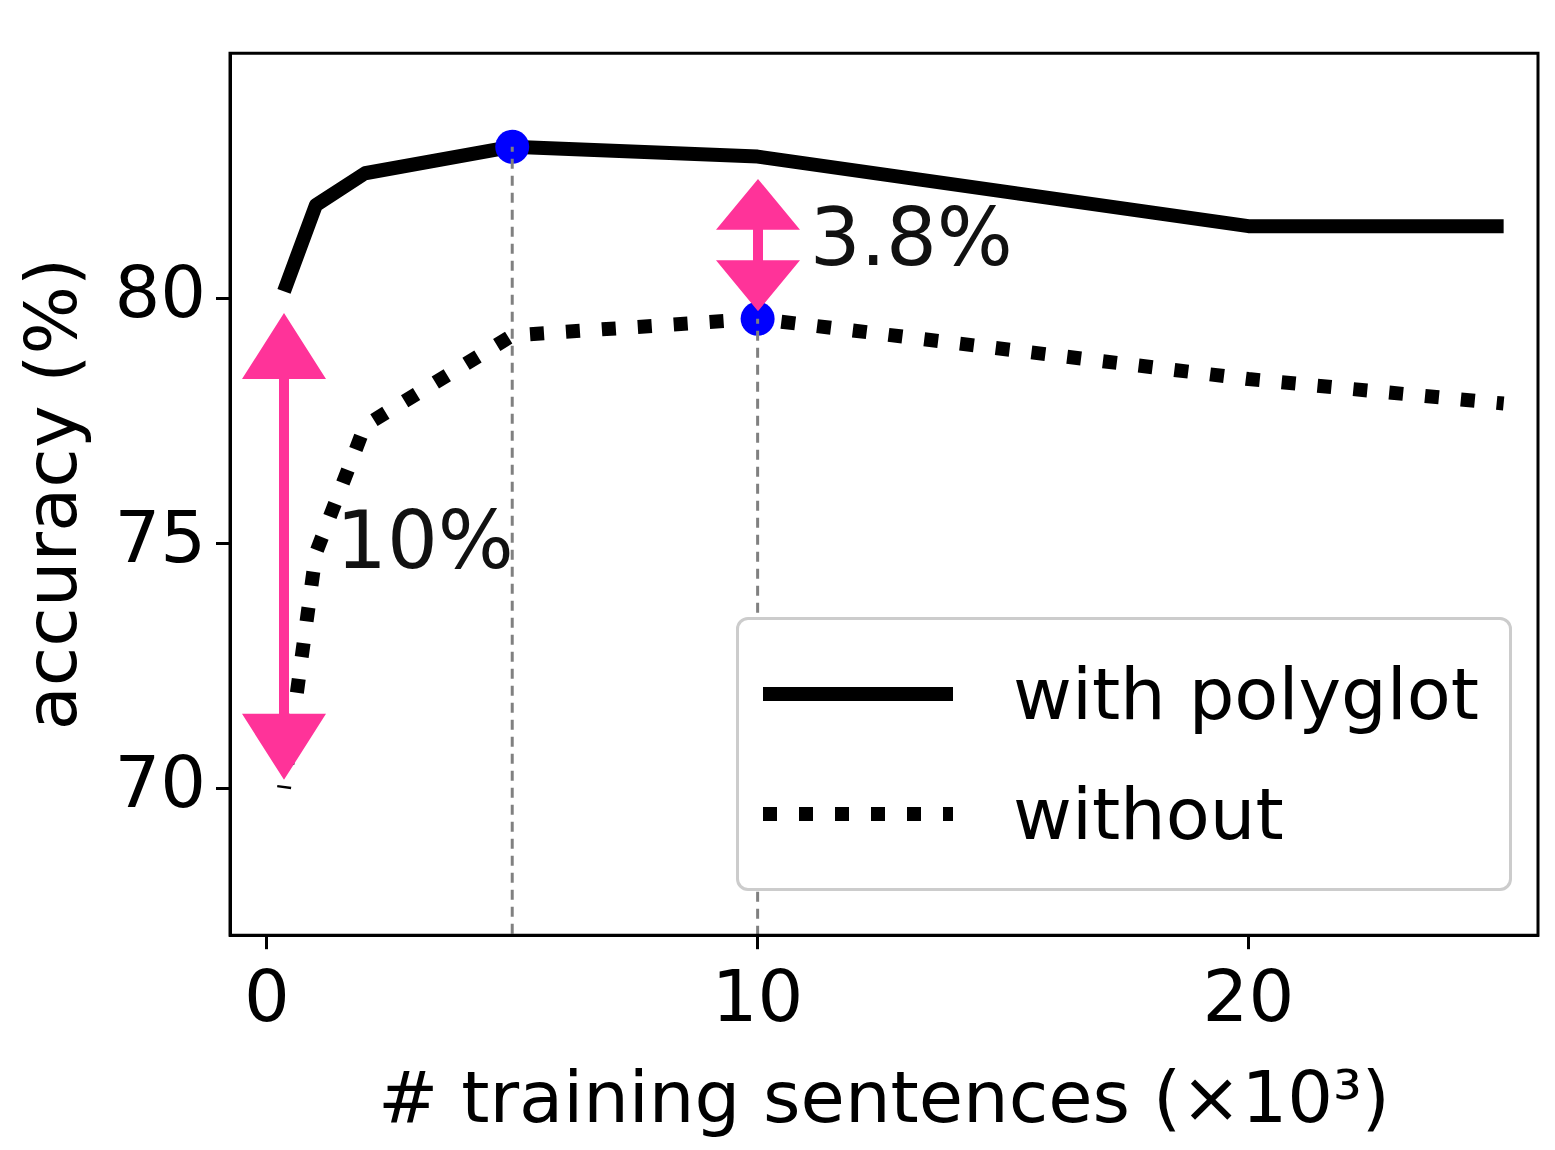 The width and height of the screenshot is (1555, 1150). Describe the element at coordinates (757, 996) in the screenshot. I see `x-tick-label: 10` at that location.